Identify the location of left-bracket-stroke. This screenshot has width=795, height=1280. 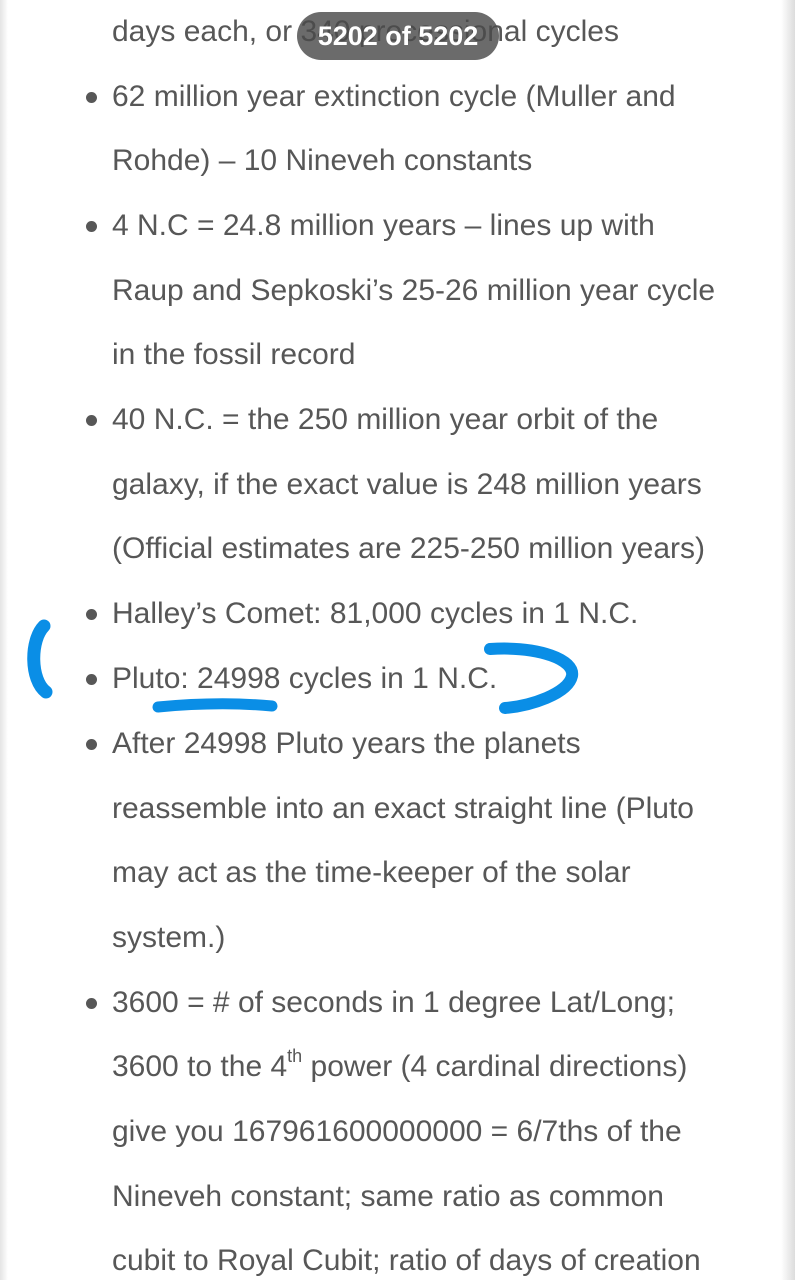
(40, 659).